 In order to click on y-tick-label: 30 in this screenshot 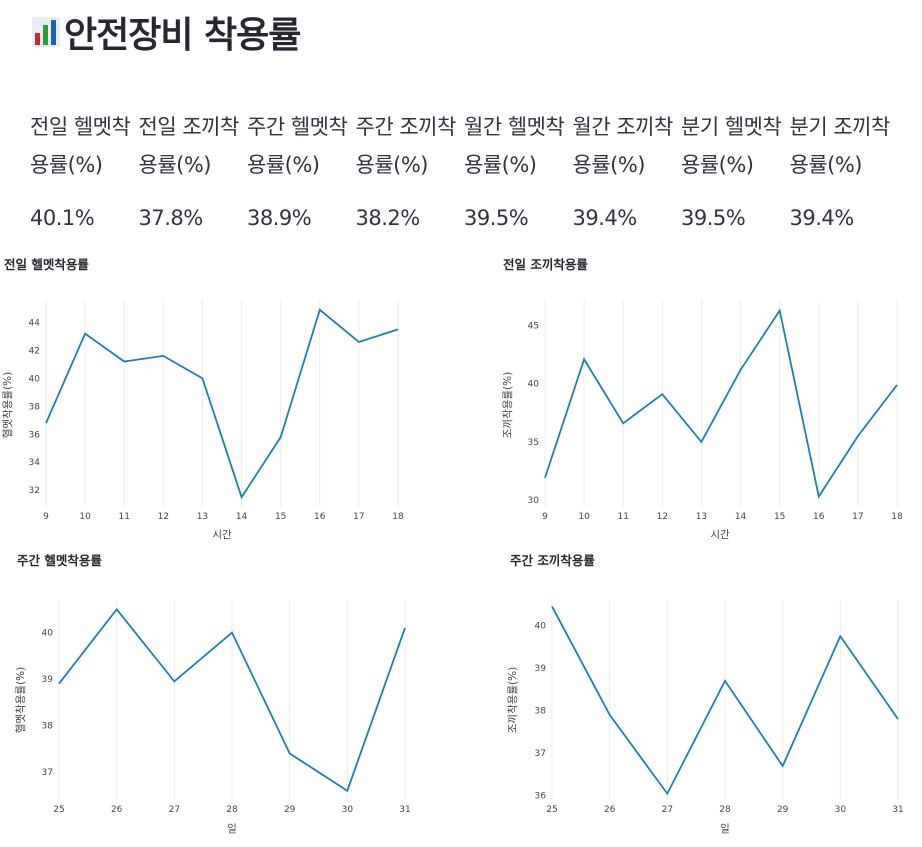, I will do `click(534, 501)`.